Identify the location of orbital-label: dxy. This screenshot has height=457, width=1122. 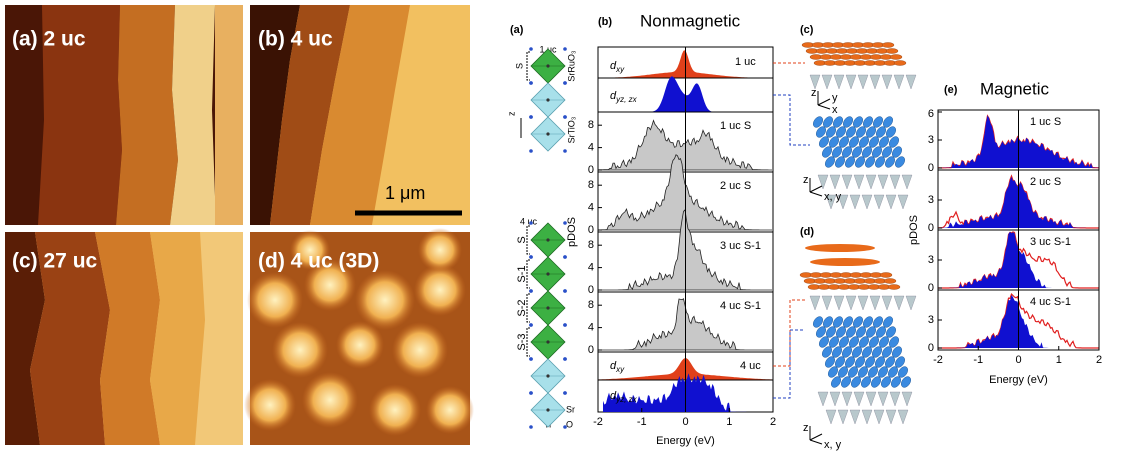
(617, 367).